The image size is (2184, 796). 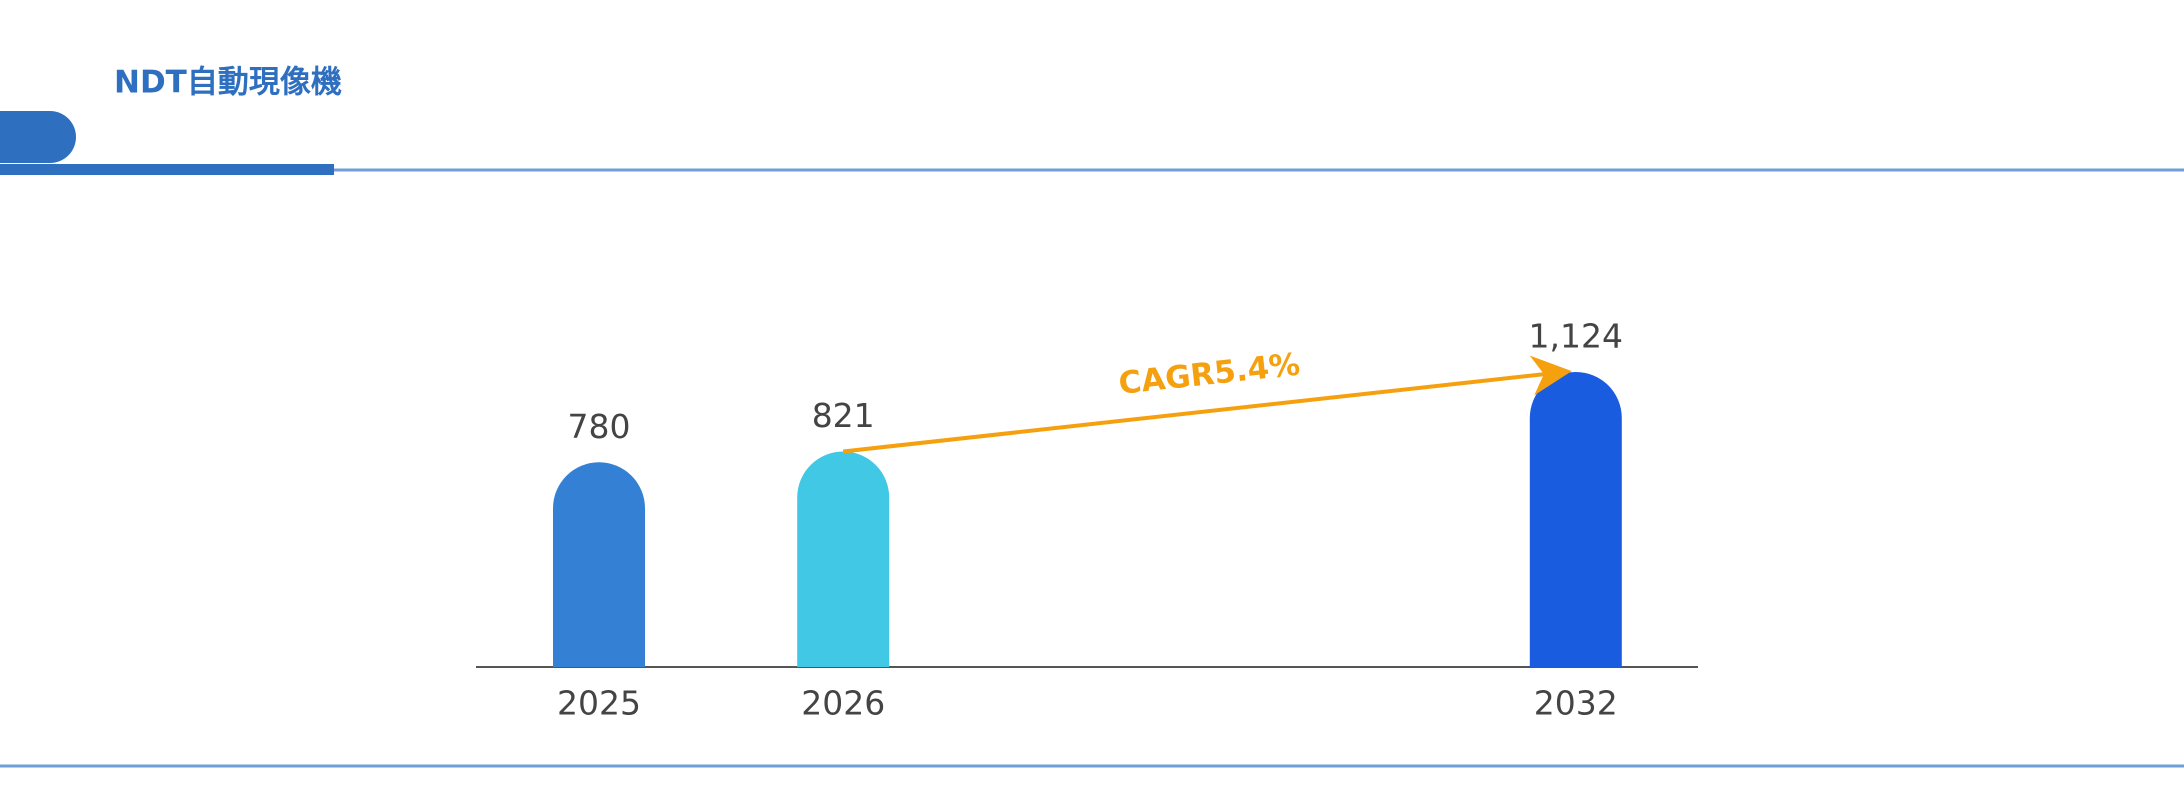 What do you see at coordinates (843, 703) in the screenshot?
I see `x-tick-label: 2026` at bounding box center [843, 703].